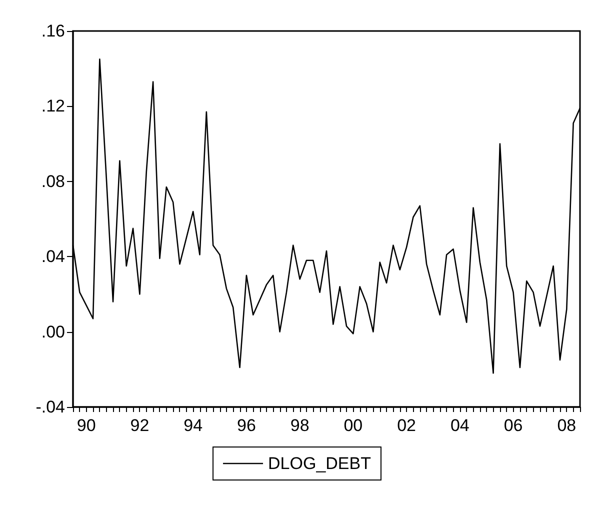 The image size is (594, 510). I want to click on y-tick-label: .00, so click(53, 332).